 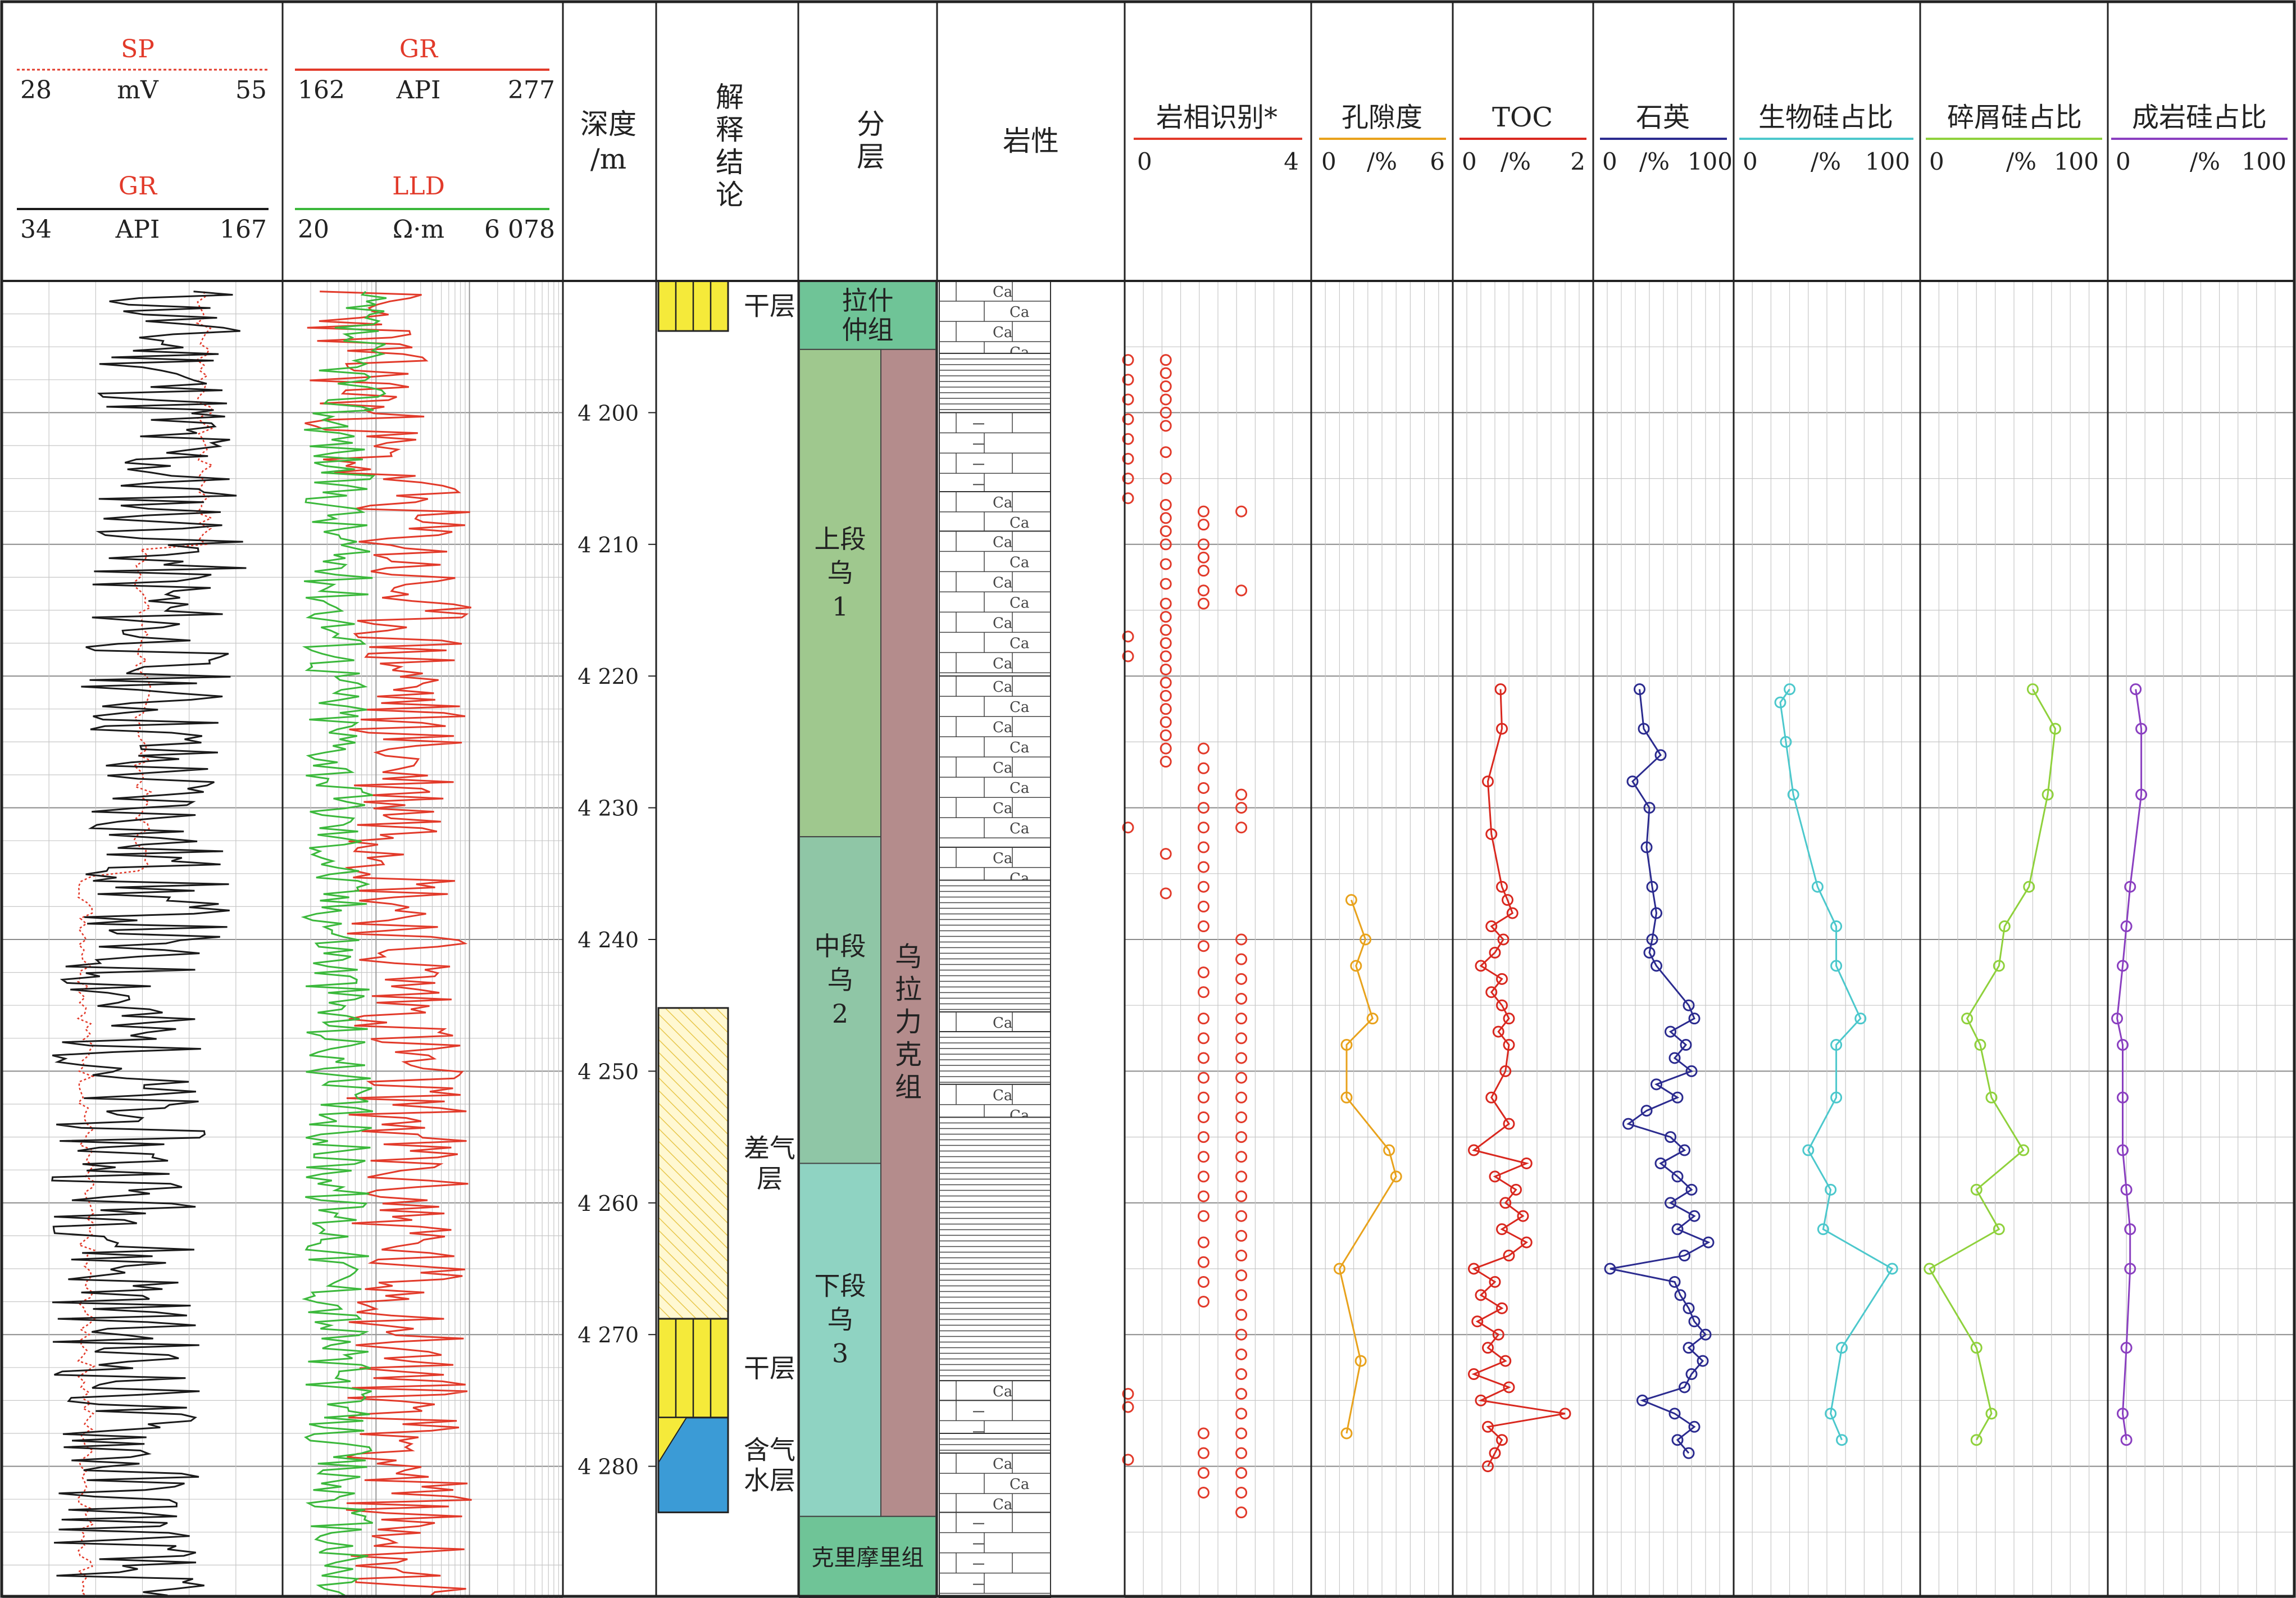 What do you see at coordinates (608, 676) in the screenshot?
I see `depth-tick-label: 4 220` at bounding box center [608, 676].